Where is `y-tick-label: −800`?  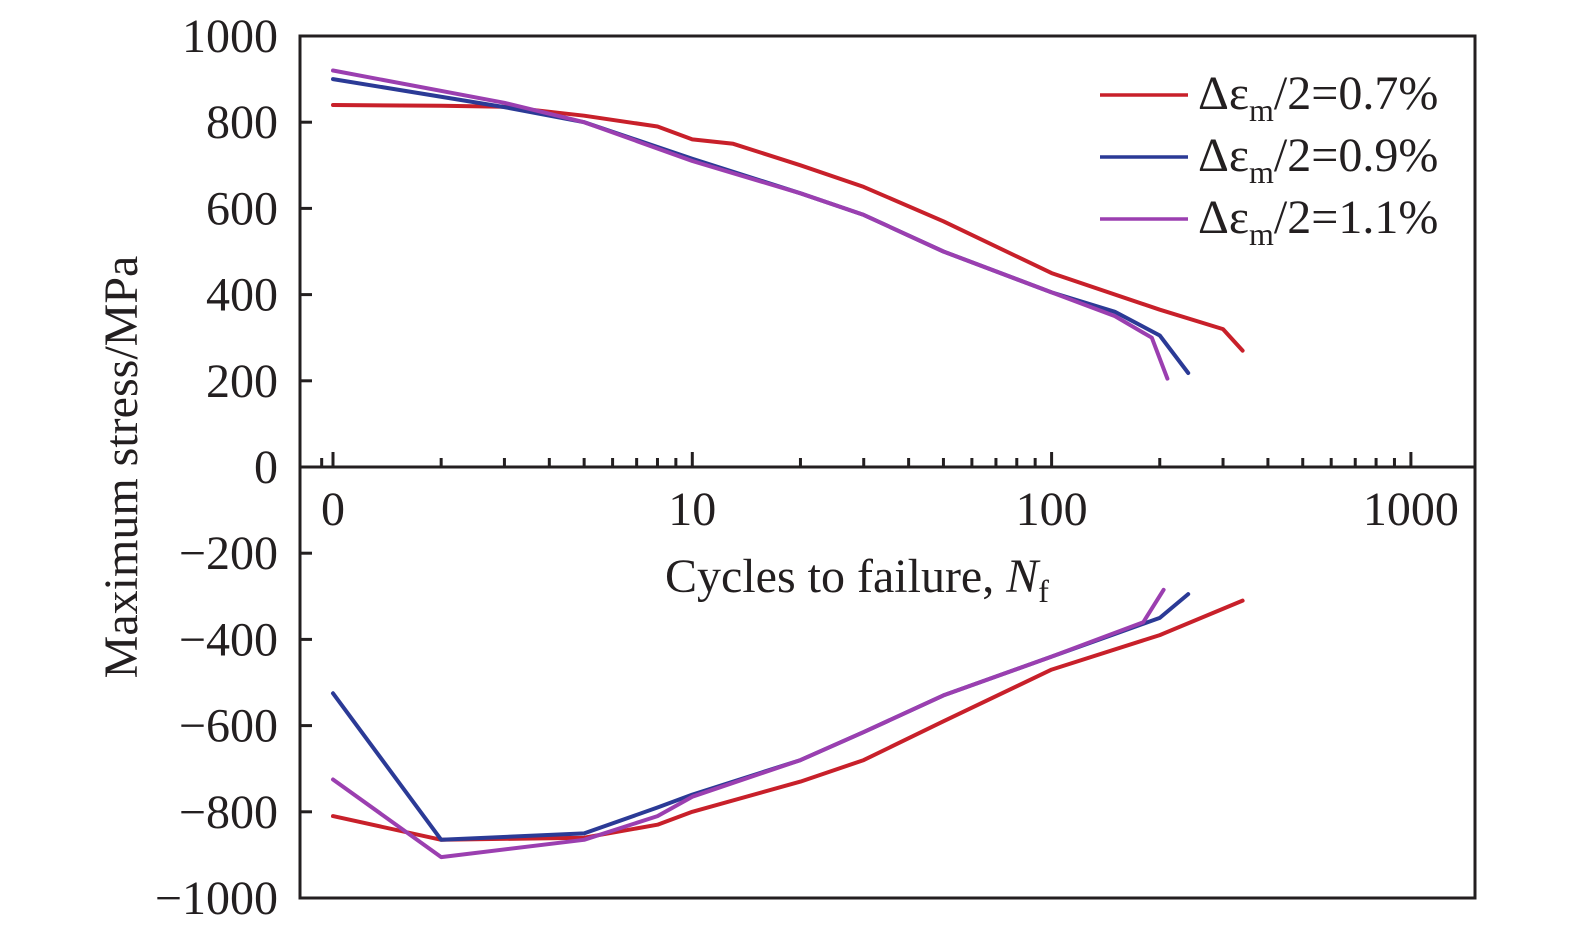 y-tick-label: −800 is located at coordinates (228, 812).